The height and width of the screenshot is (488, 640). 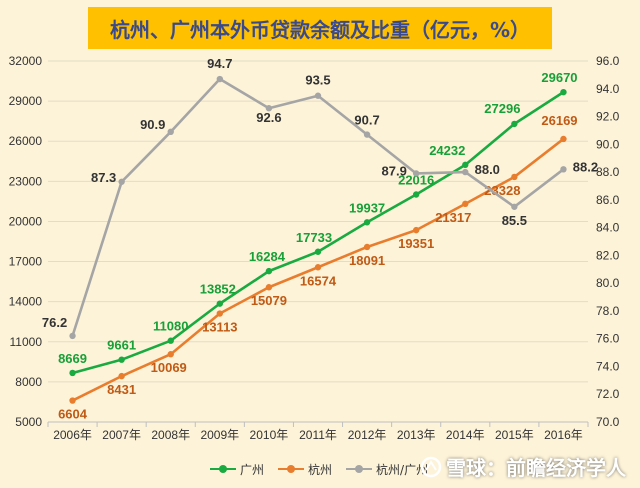 I want to click on legend-label-ratio: 杭州/广州, so click(x=402, y=469).